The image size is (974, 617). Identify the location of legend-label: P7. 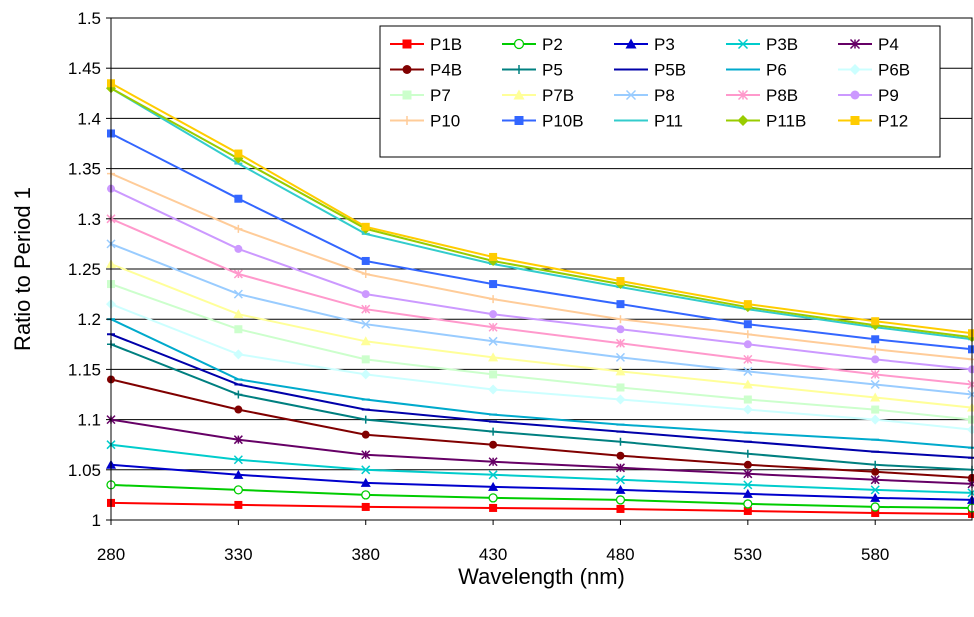
(440, 95).